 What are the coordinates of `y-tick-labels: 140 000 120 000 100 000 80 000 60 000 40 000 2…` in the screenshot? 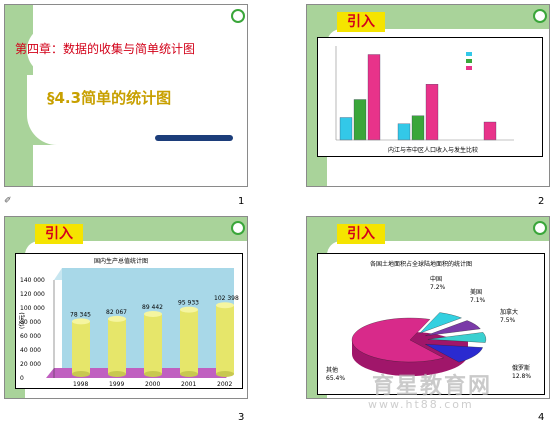 It's located at (32, 329).